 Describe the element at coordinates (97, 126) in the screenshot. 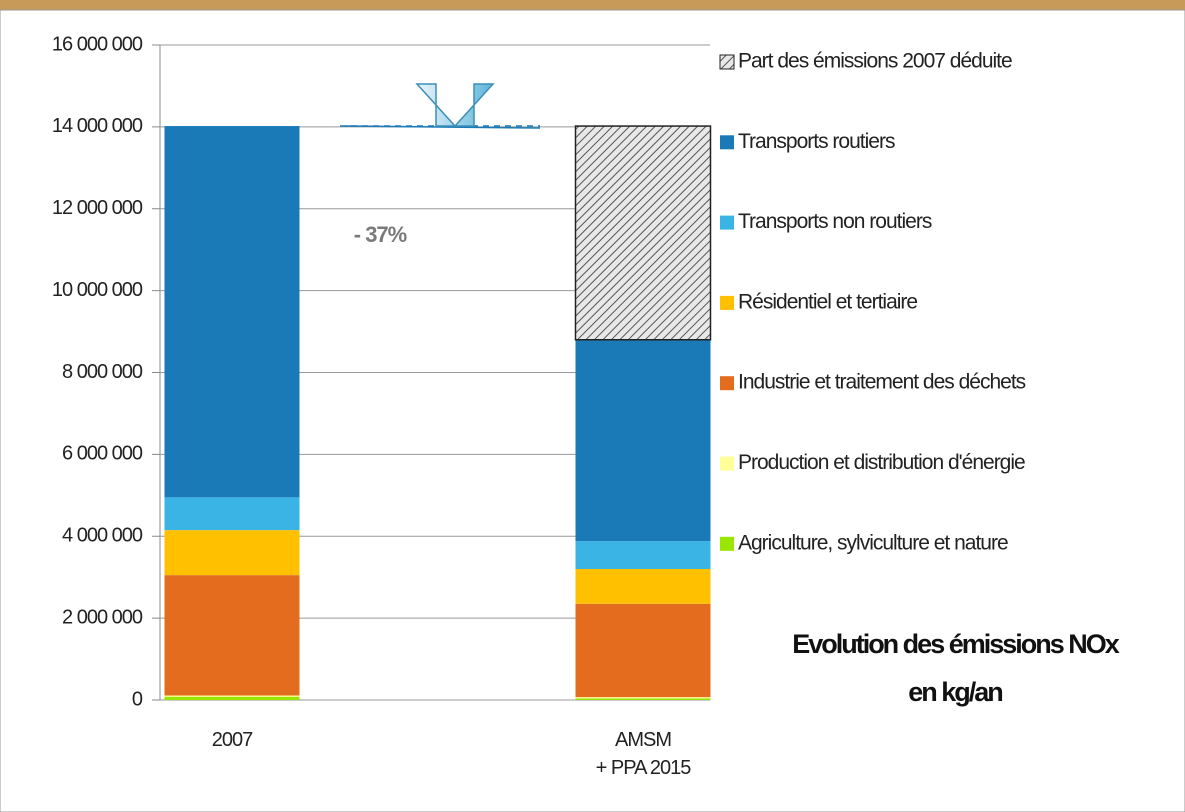

I see `y-tick-label: 14 000 000` at that location.